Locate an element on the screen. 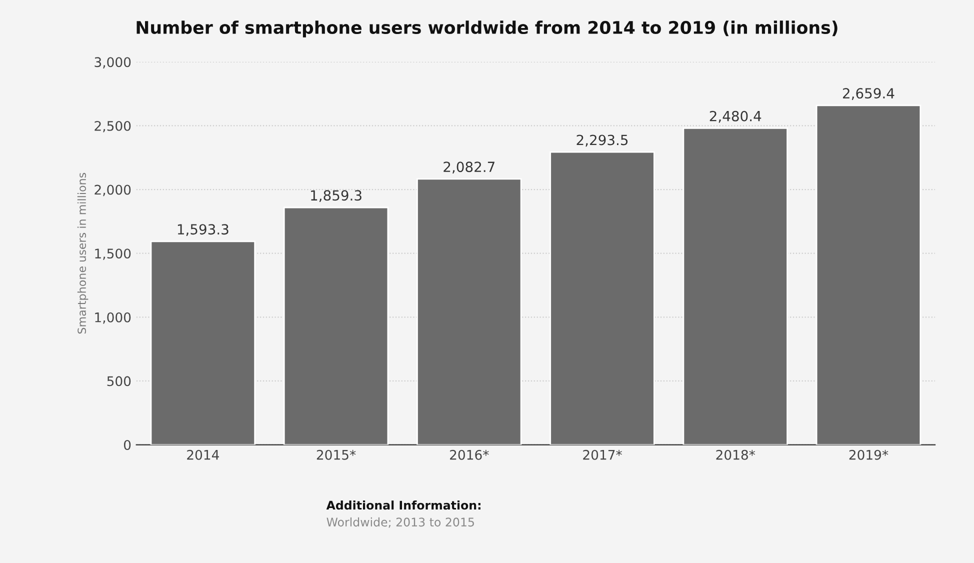 The image size is (974, 563). chart-title: Number of smartphone users worldwide from 2014 to 2019 (in millions) is located at coordinates (487, 29).